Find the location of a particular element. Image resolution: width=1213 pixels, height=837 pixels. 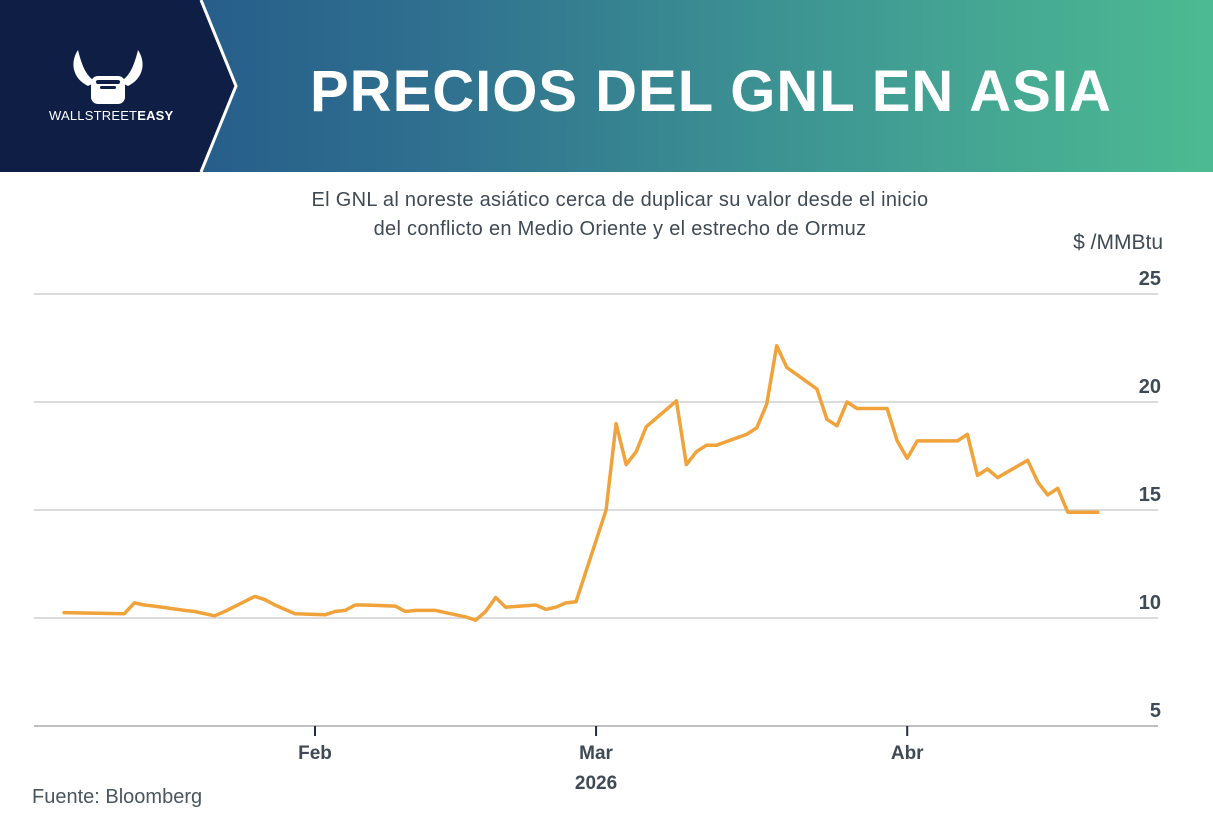

y-axis-unit: $ /MMBtu is located at coordinates (1118, 242).